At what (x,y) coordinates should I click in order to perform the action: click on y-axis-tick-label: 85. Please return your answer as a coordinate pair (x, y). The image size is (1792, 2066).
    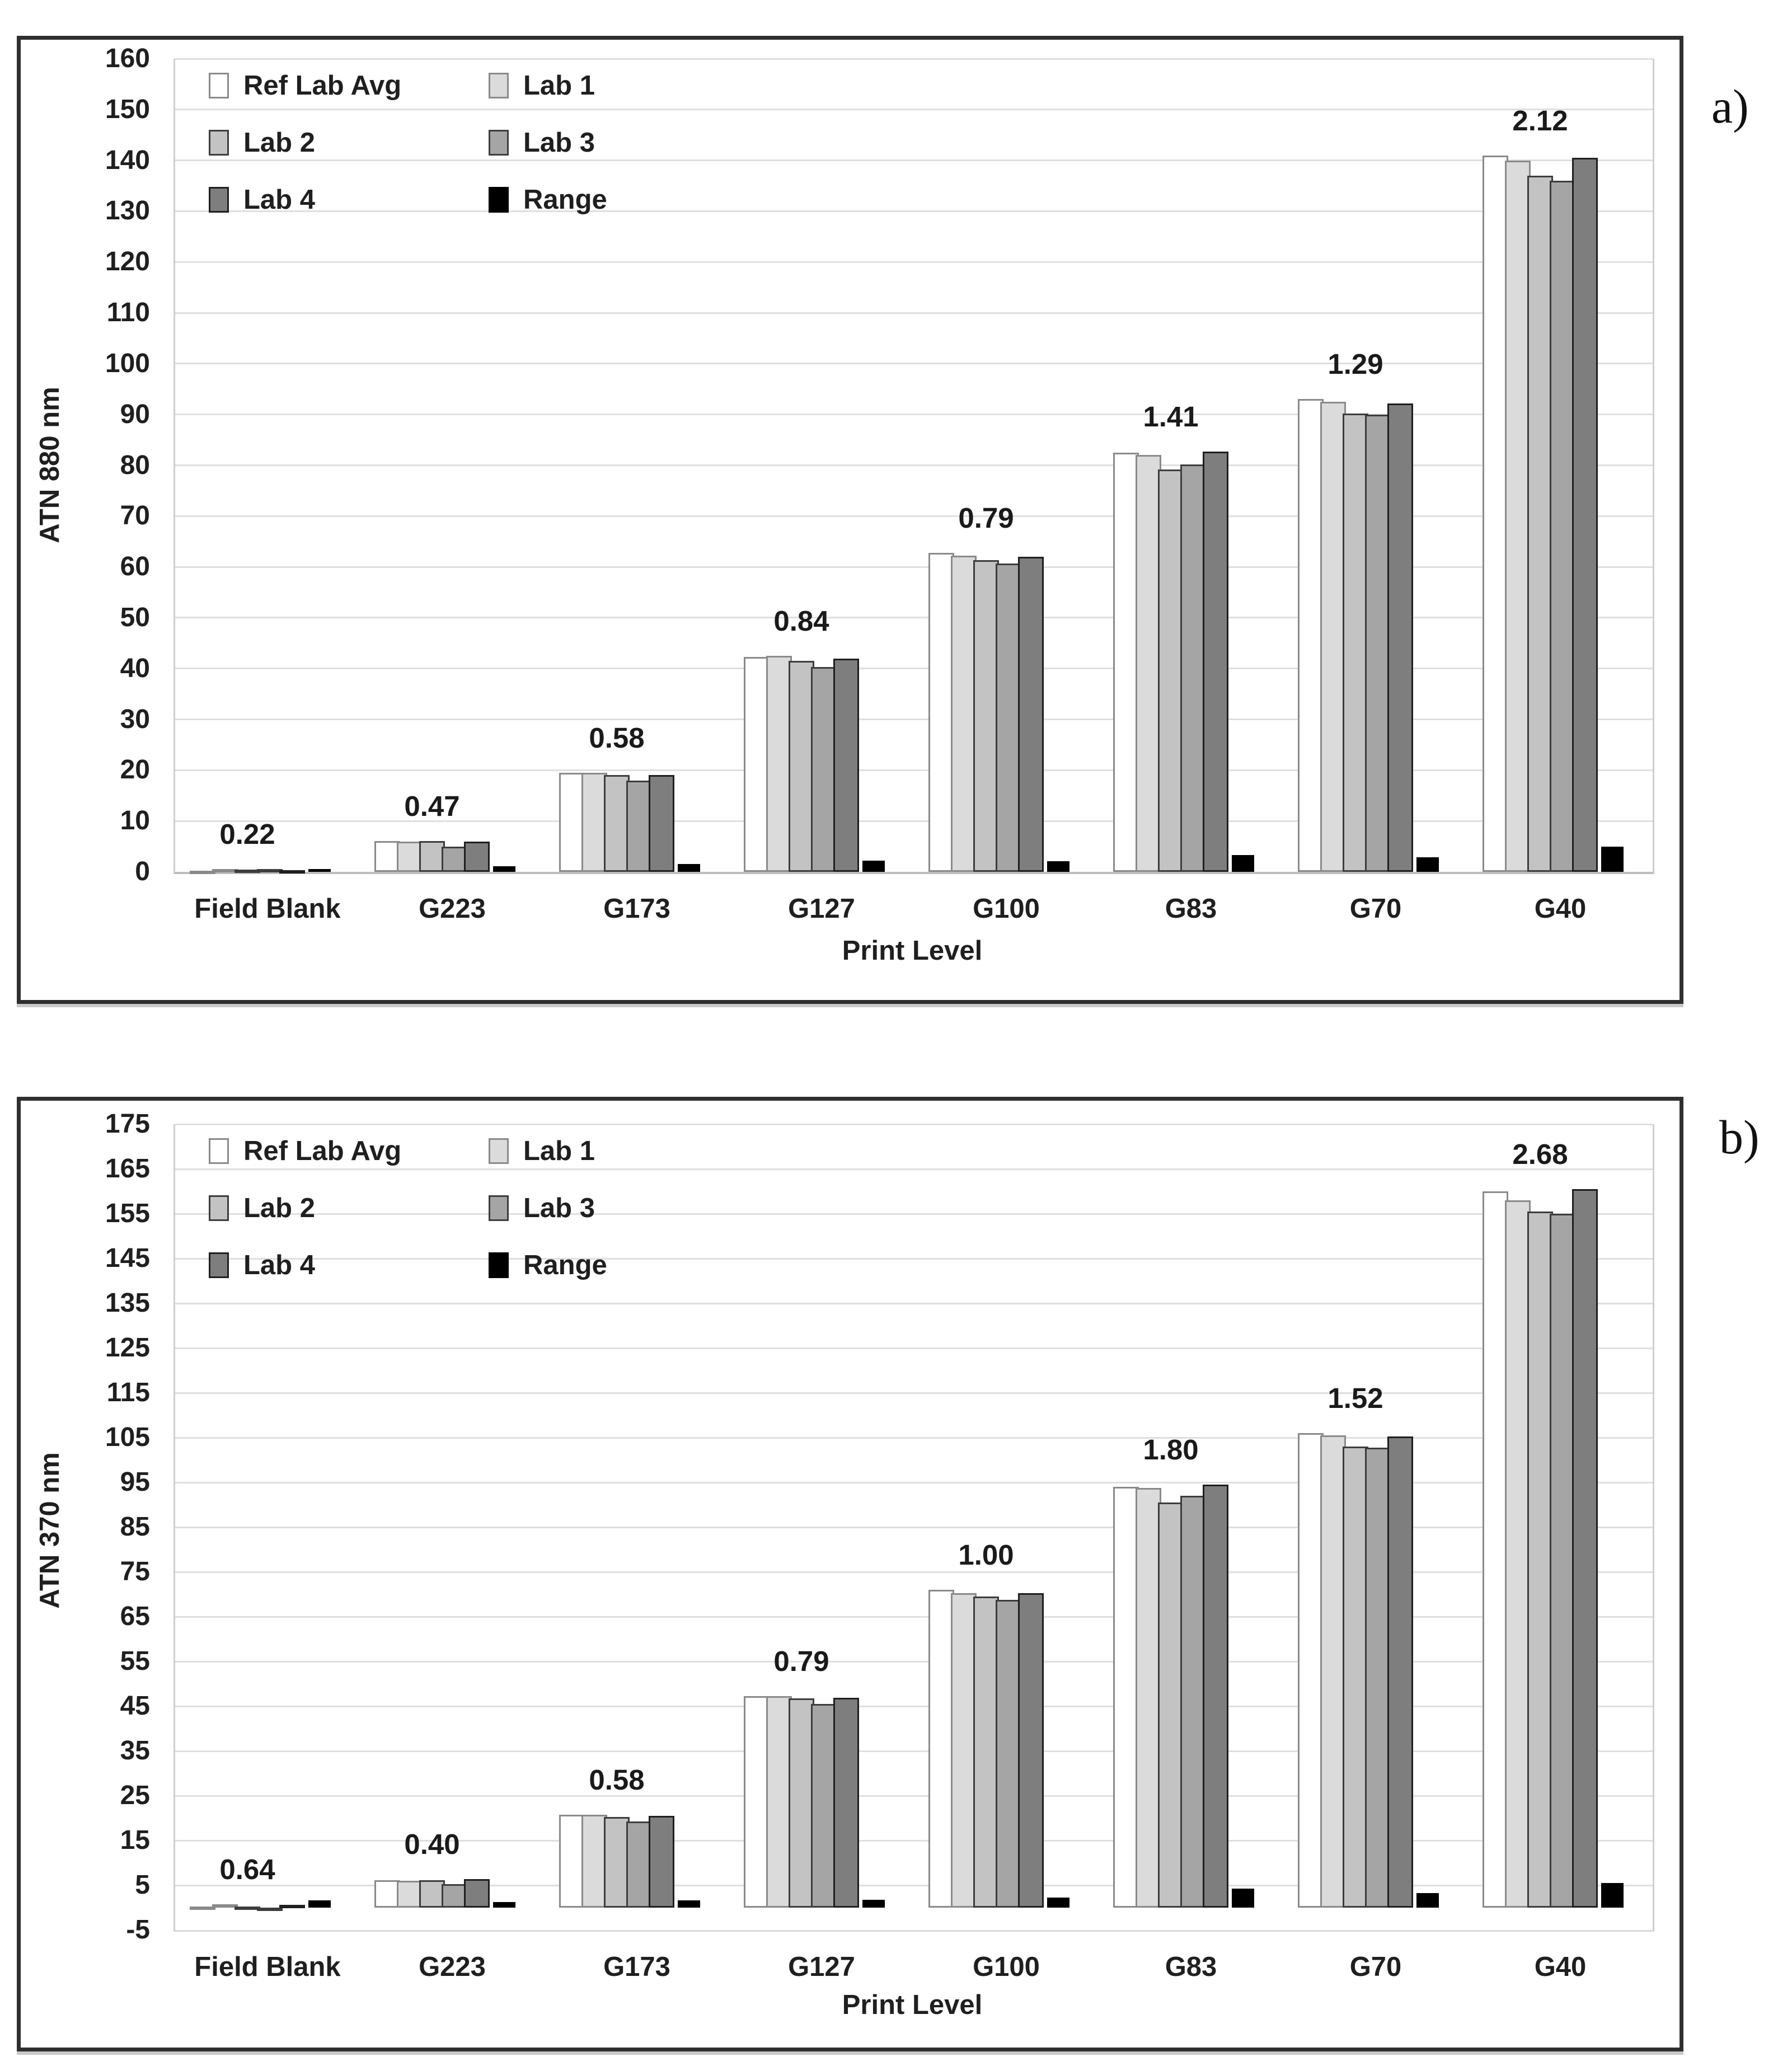
    Looking at the image, I should click on (135, 1527).